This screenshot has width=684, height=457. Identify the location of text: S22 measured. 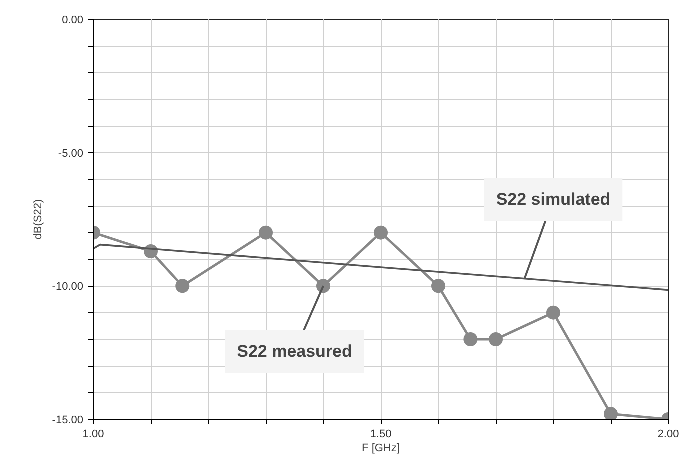
(294, 351).